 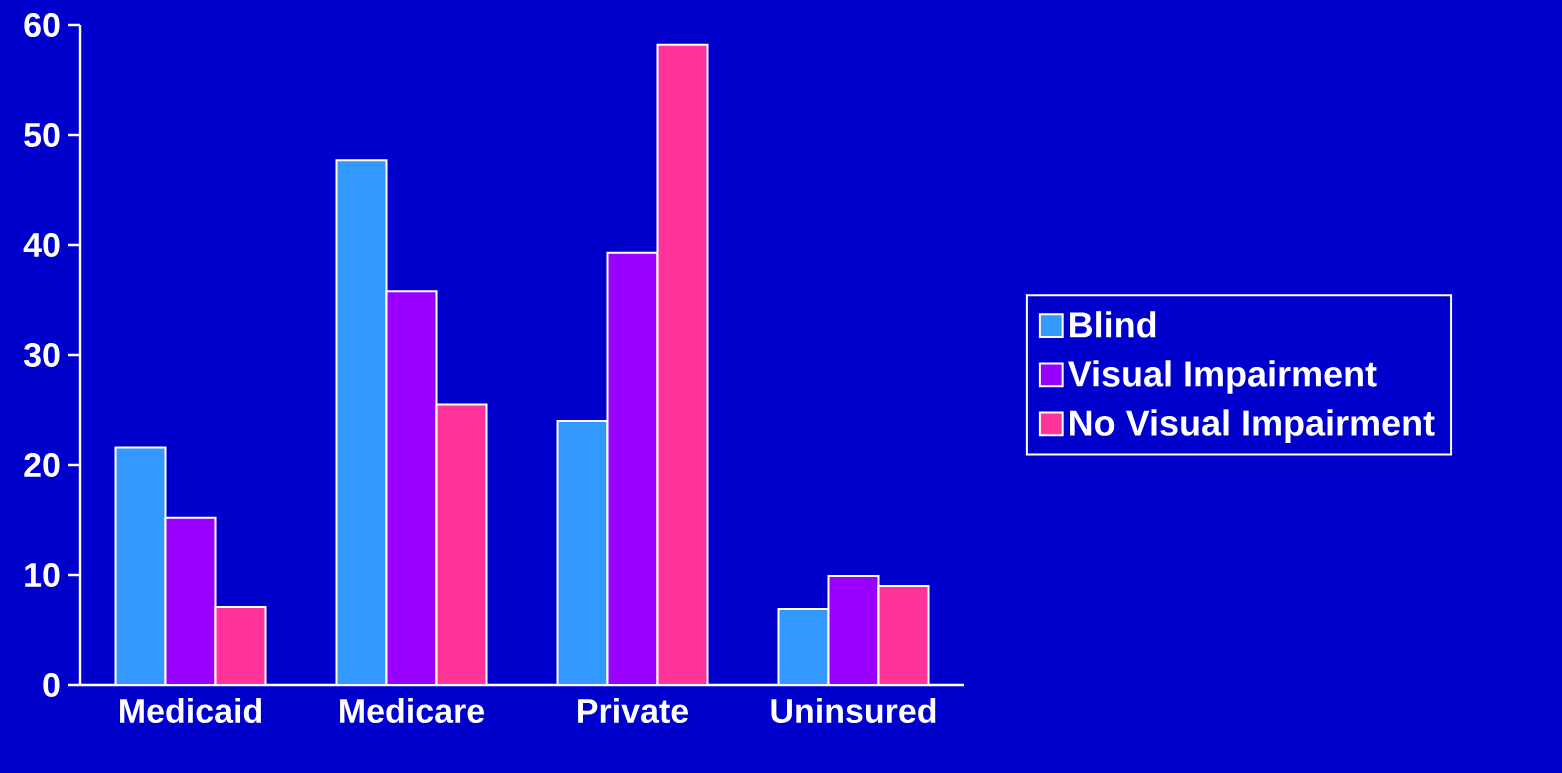 What do you see at coordinates (191, 711) in the screenshot?
I see `x-tick-label: Medicaid` at bounding box center [191, 711].